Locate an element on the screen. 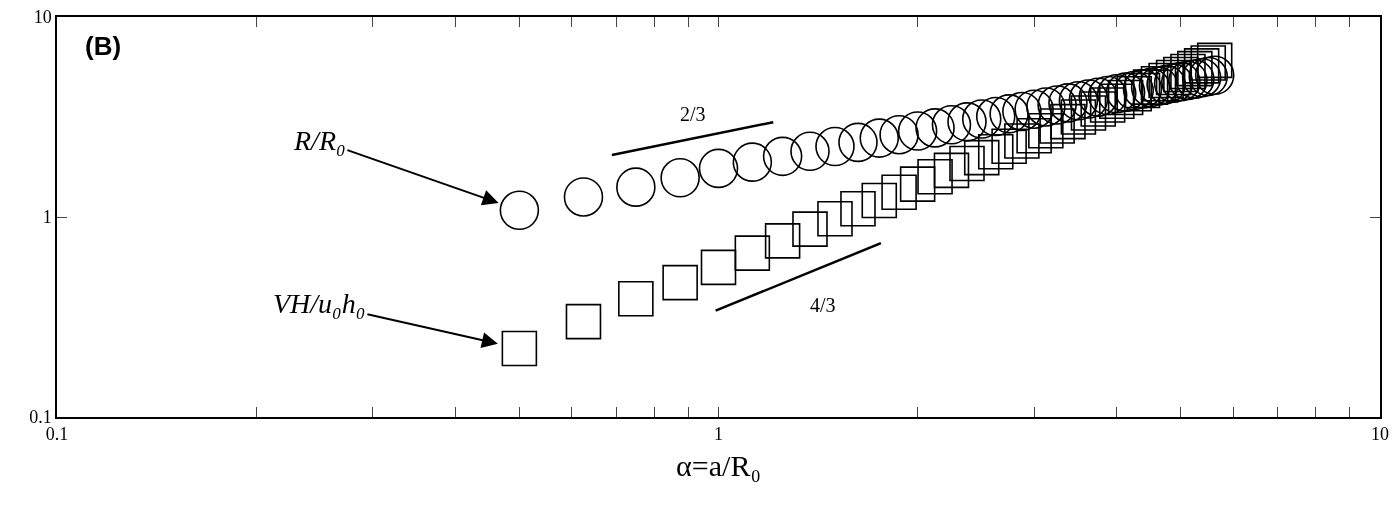 This screenshot has width=1399, height=517. y-tick-label: 0.1 is located at coordinates (40, 417).